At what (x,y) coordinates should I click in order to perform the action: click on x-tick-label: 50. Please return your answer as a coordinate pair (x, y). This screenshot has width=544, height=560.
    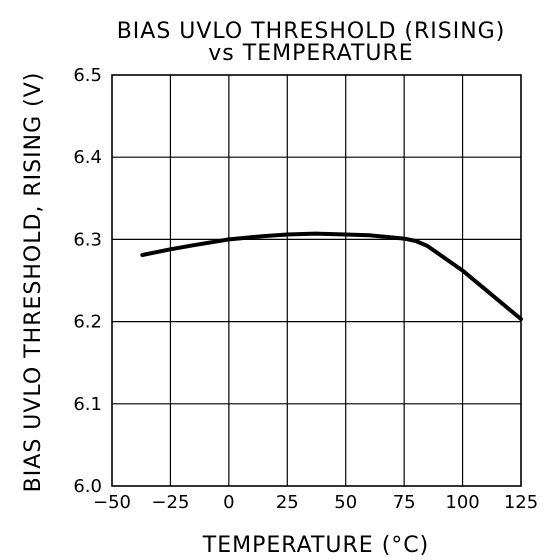
    Looking at the image, I should click on (345, 502).